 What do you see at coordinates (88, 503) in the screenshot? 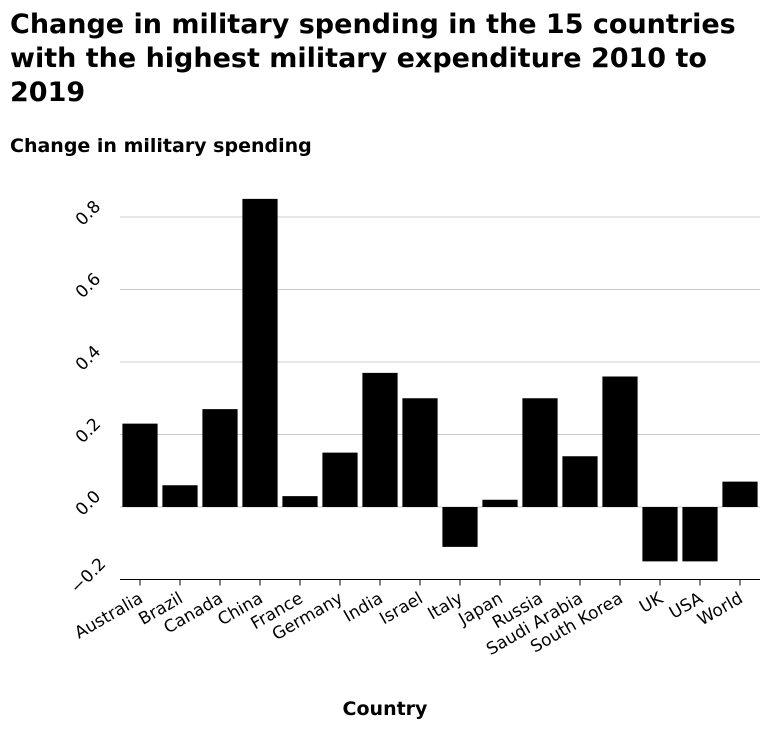
I see `y-tick-label: 0.0` at bounding box center [88, 503].